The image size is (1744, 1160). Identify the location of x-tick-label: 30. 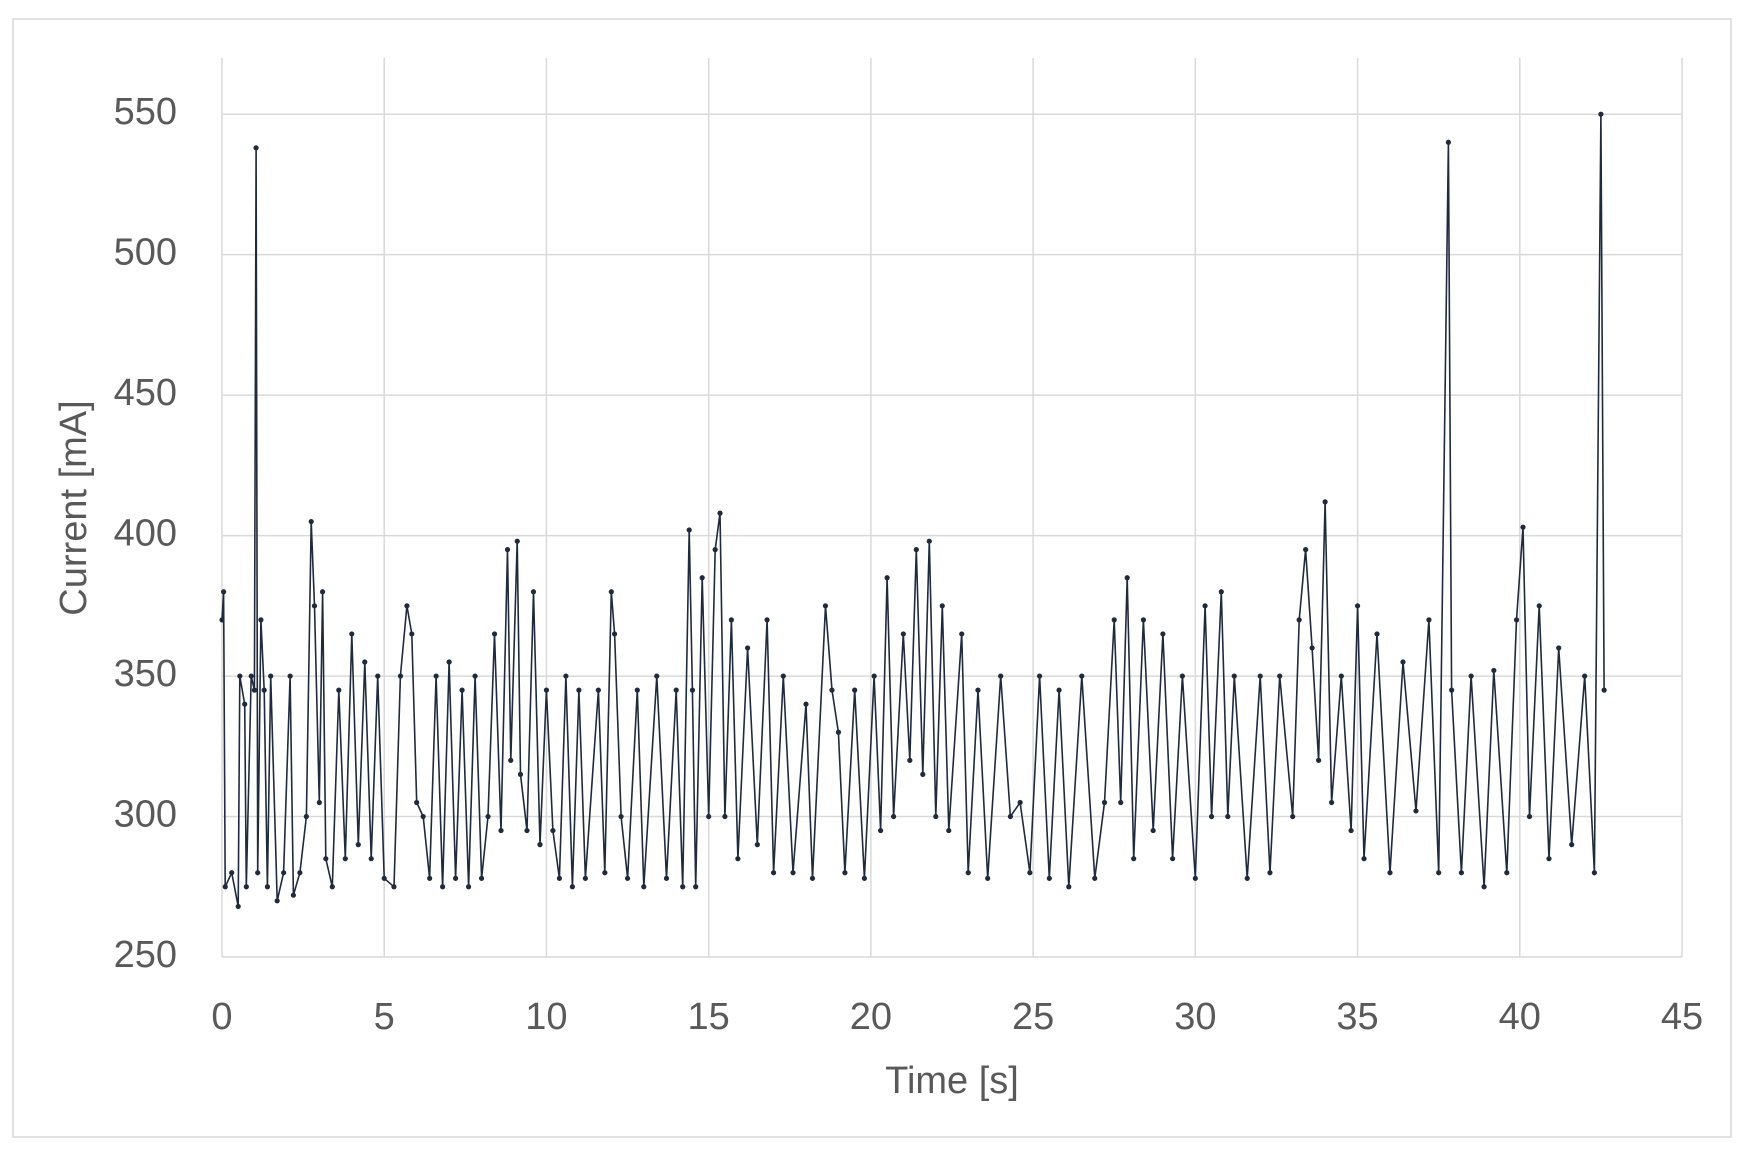
(1195, 1017).